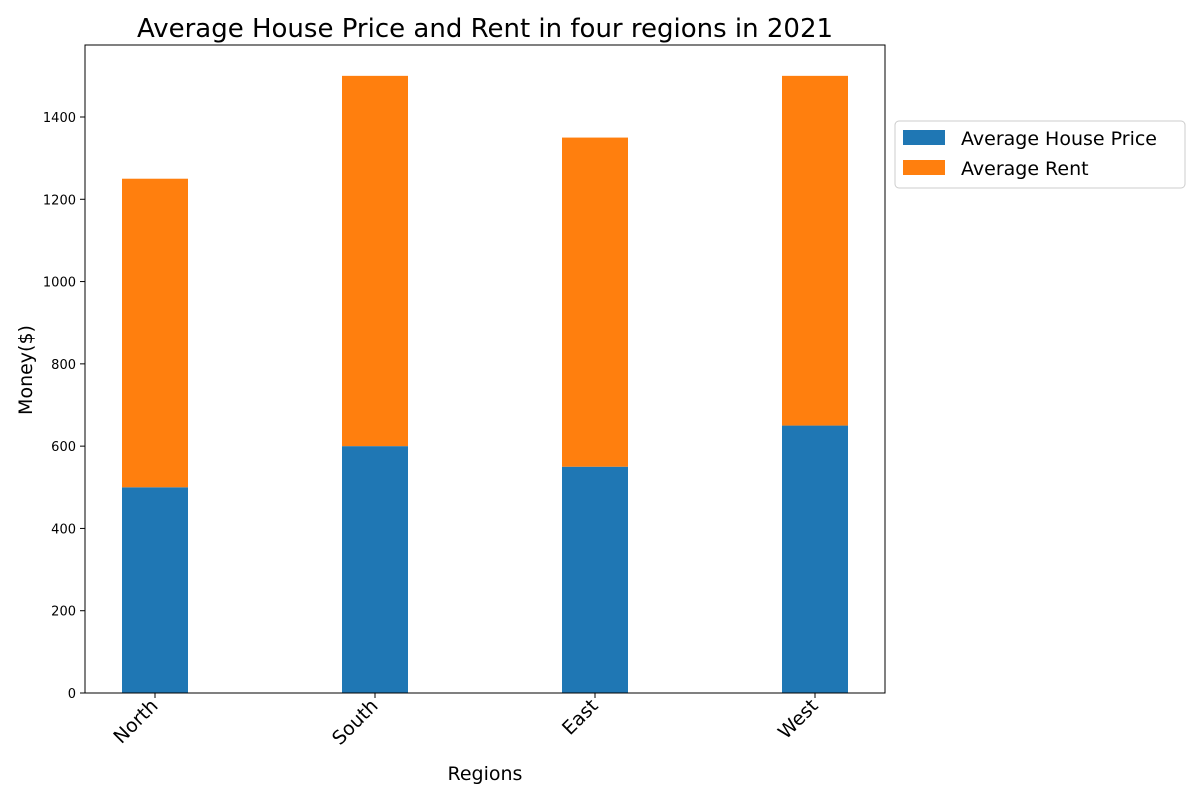 This screenshot has width=1200, height=800. What do you see at coordinates (924, 137) in the screenshot?
I see `legend-swatch-house-price` at bounding box center [924, 137].